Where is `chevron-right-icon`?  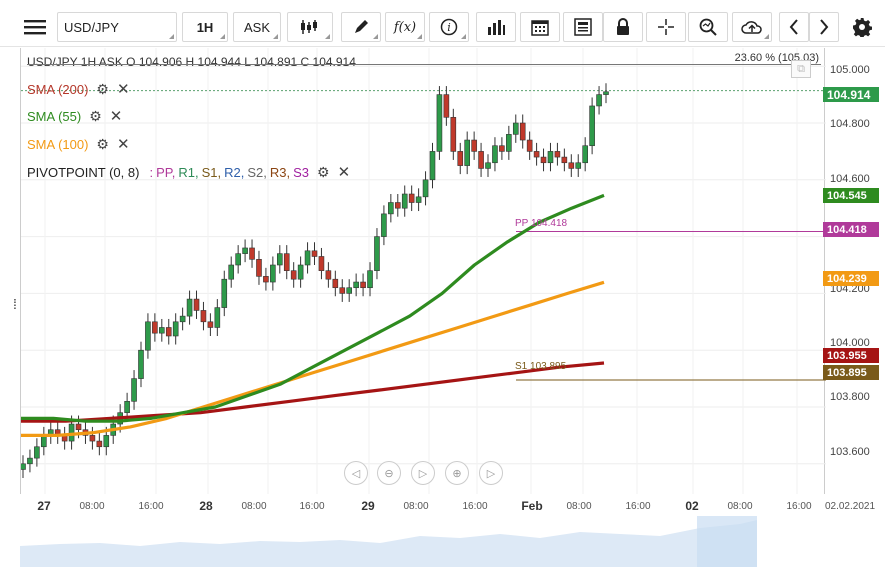 chevron-right-icon is located at coordinates (824, 27).